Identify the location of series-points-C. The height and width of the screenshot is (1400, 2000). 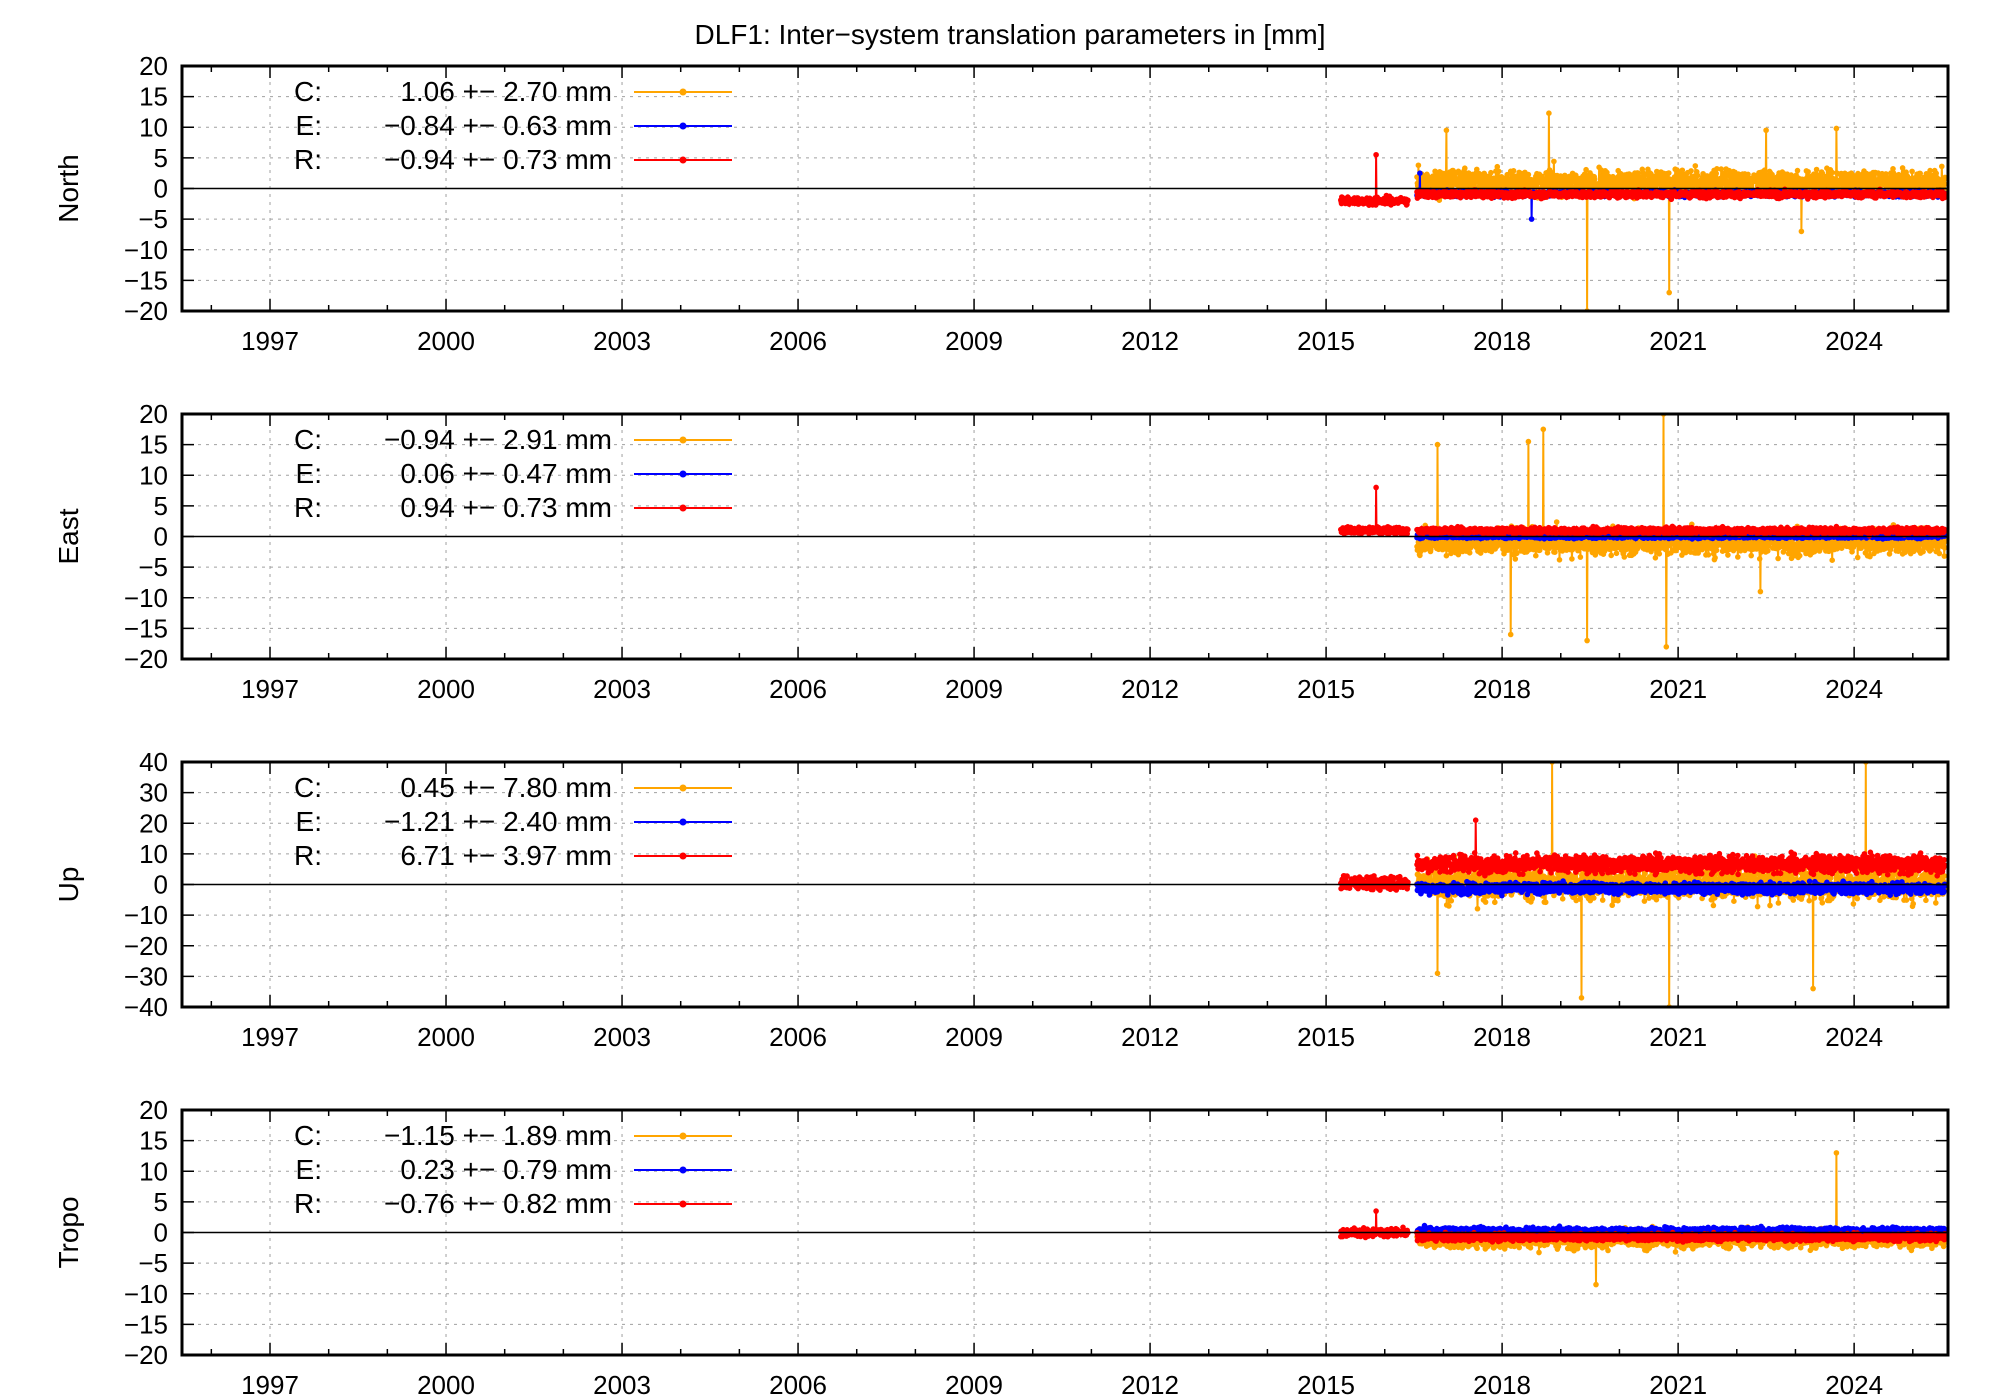
(1681, 210).